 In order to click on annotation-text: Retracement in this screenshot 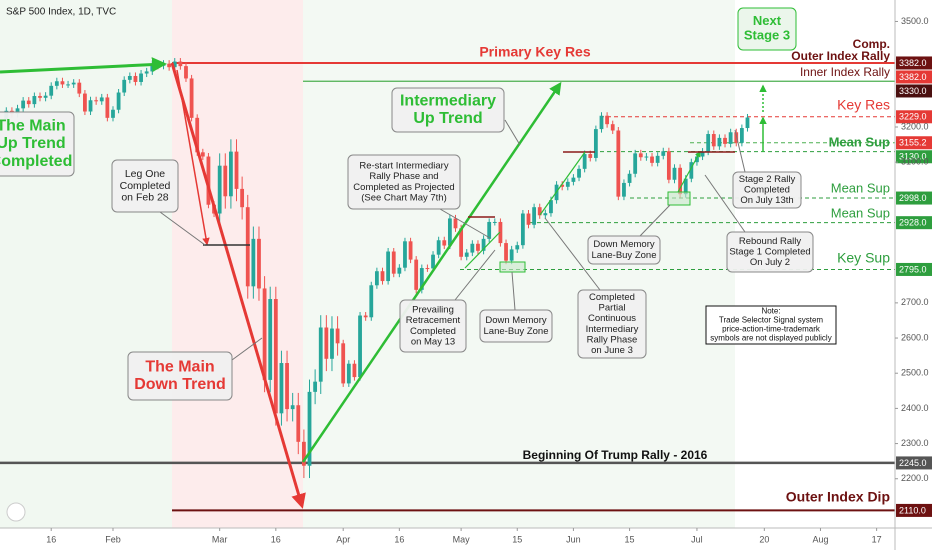, I will do `click(433, 320)`.